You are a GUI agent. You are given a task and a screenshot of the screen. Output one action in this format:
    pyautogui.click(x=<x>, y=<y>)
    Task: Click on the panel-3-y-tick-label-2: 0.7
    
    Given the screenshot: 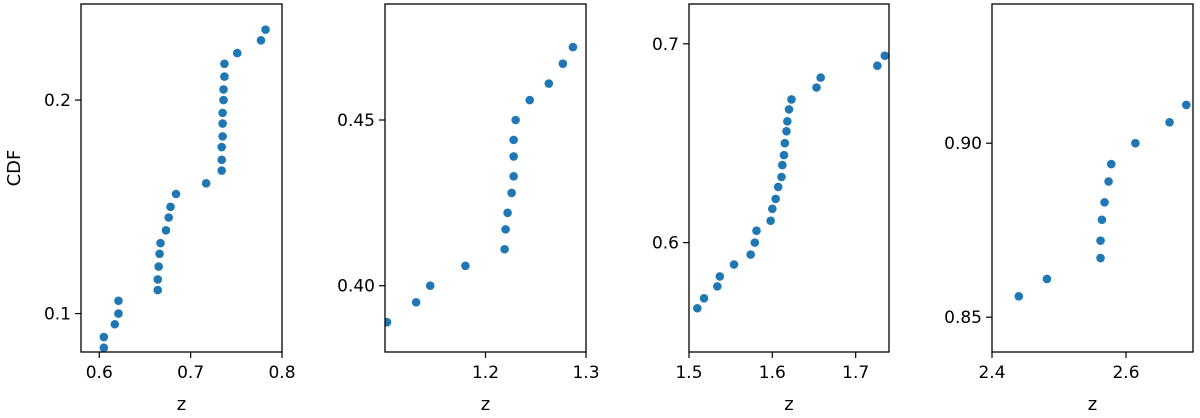 What is the action you would take?
    pyautogui.click(x=665, y=45)
    